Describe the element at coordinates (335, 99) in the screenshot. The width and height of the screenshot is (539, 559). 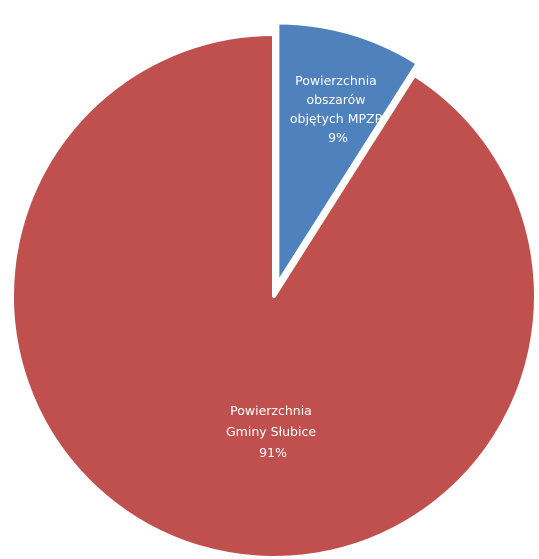
I see `data-label-mpzp-line-2: obszarów` at that location.